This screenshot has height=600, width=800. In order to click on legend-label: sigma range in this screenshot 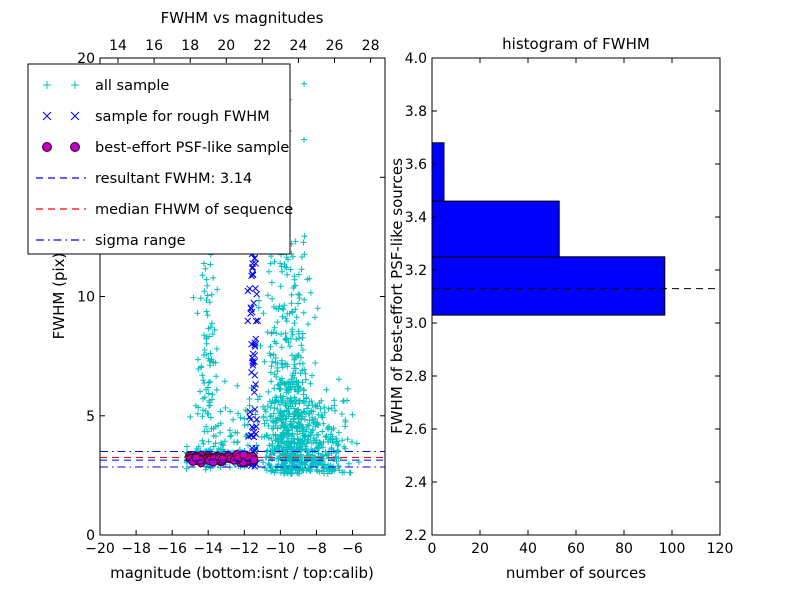, I will do `click(140, 241)`.